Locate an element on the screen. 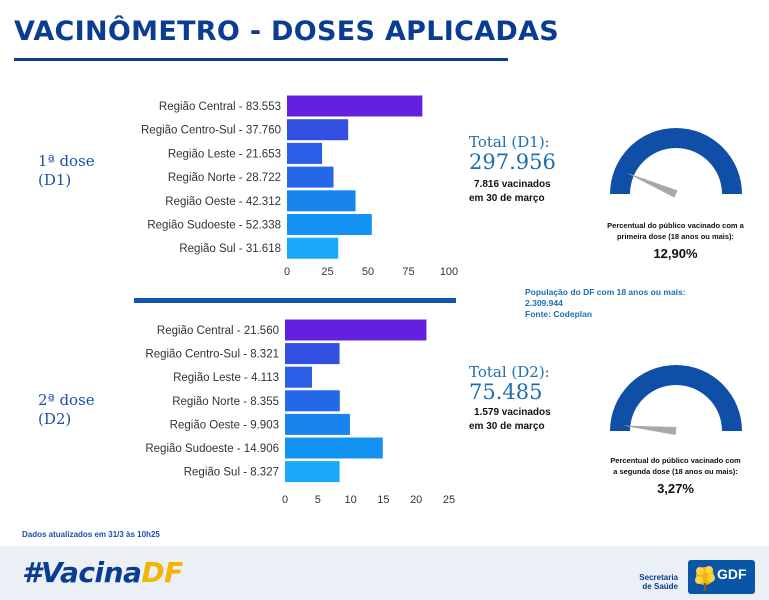 This screenshot has height=600, width=769. dose2-gauge is located at coordinates (676, 400).